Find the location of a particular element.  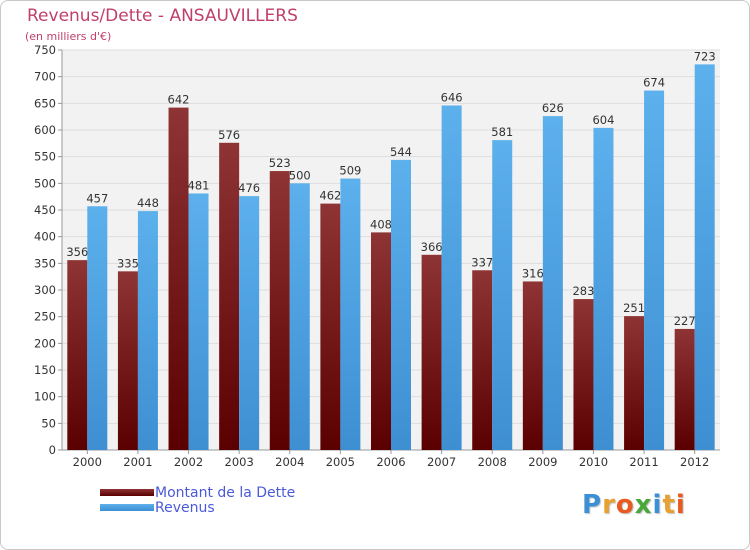

y-tick-label: 300 is located at coordinates (45, 290).